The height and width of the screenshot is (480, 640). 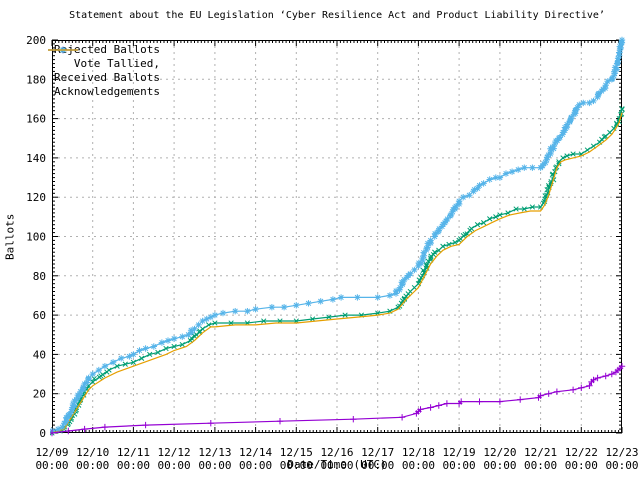 I want to click on legend-label: Acknowledgements, so click(x=107, y=91).